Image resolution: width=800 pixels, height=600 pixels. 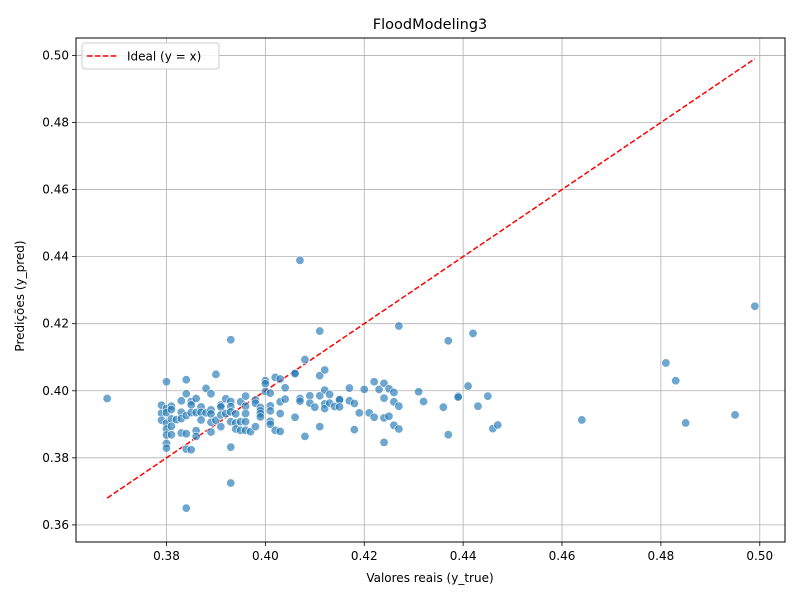 What do you see at coordinates (55, 190) in the screenshot?
I see `y-tick-label: 0.46` at bounding box center [55, 190].